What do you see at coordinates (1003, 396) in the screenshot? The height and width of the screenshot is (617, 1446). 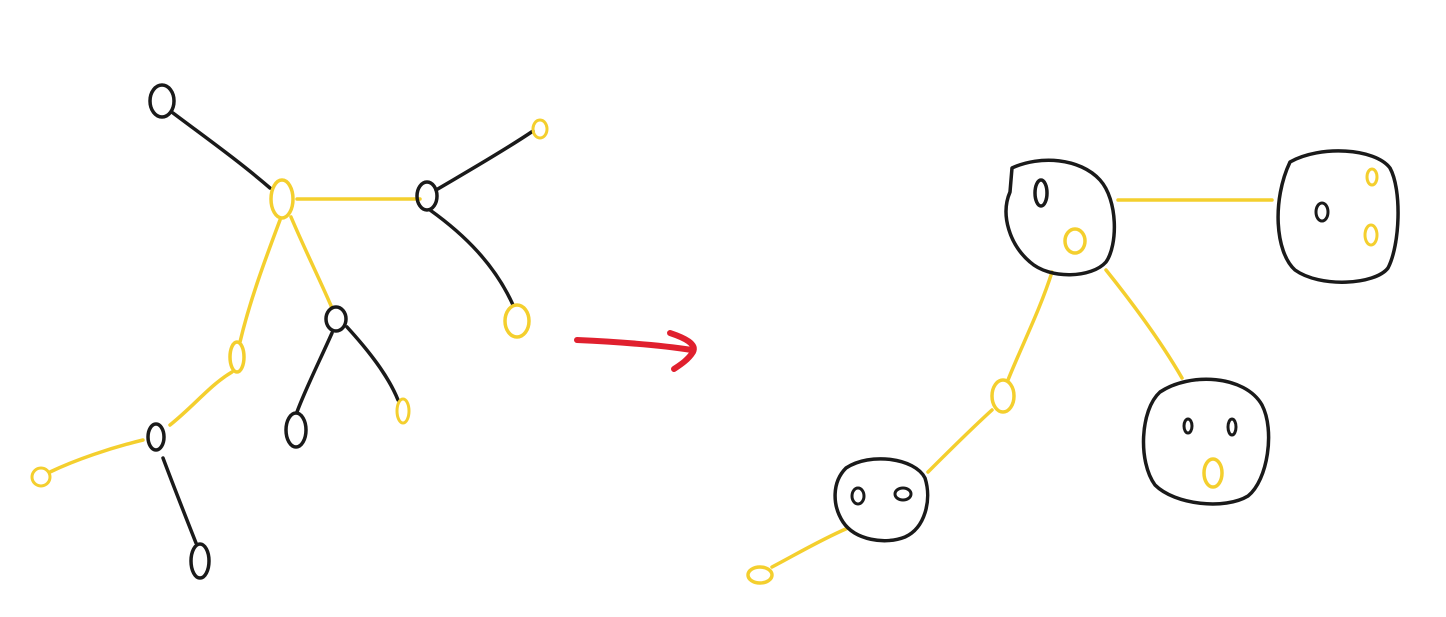 I see `node-mid-yellow` at bounding box center [1003, 396].